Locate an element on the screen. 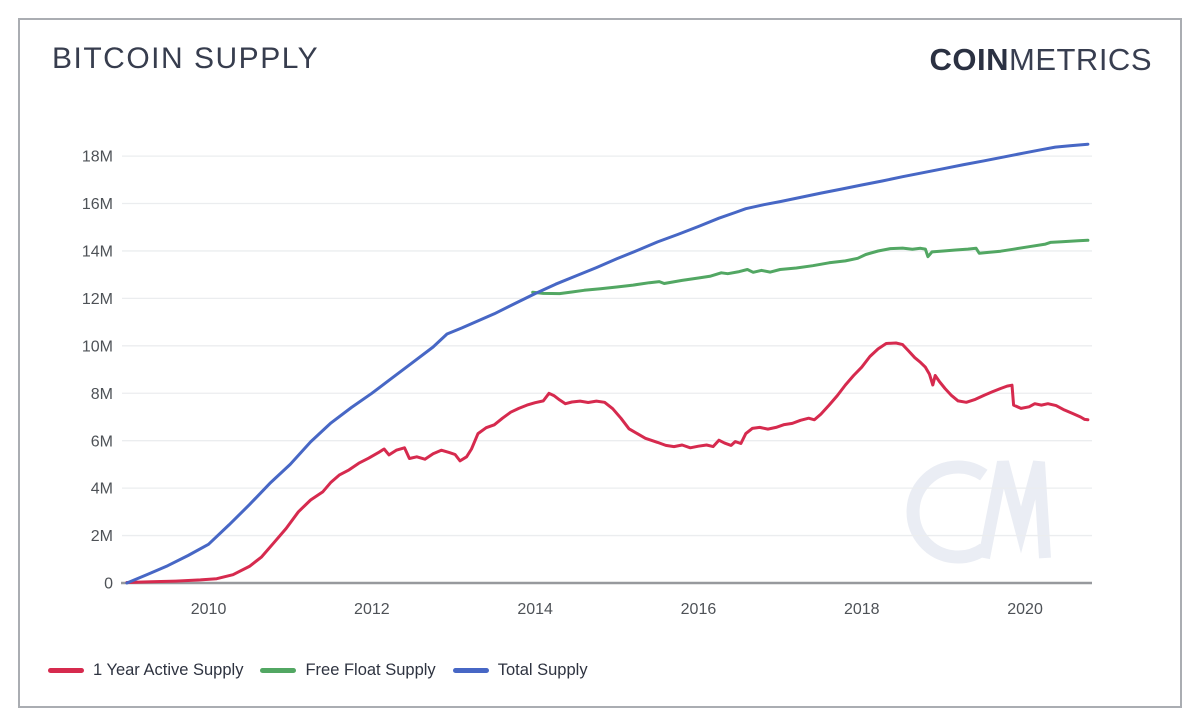 The width and height of the screenshot is (1200, 726). coinmetrics-logo: COINMETRICS is located at coordinates (1041, 60).